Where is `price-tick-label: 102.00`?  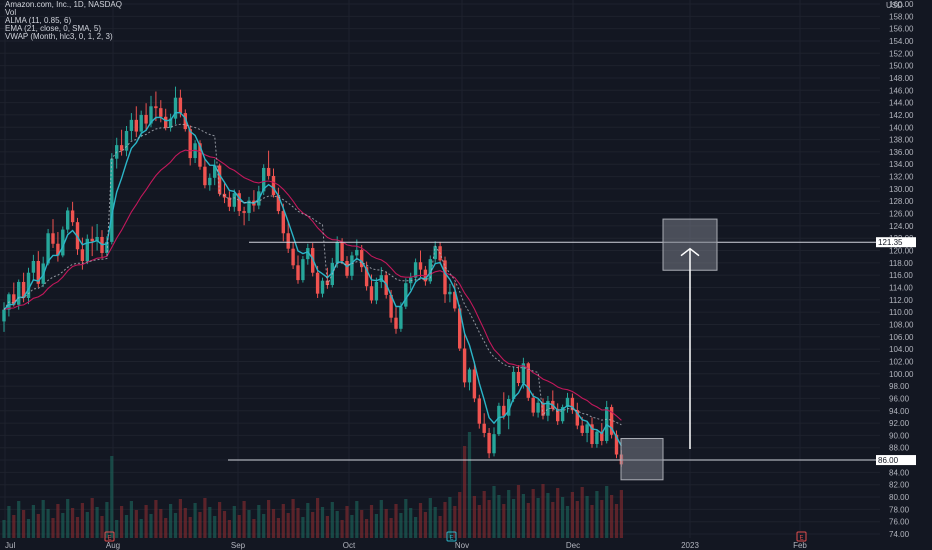 price-tick-label: 102.00 is located at coordinates (901, 361).